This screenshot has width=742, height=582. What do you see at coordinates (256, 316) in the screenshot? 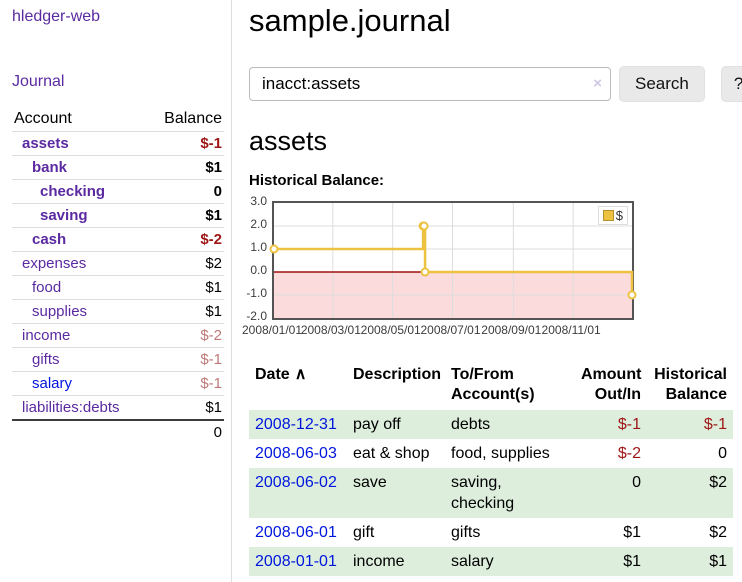
I see `y-tick-label: -2.0` at bounding box center [256, 316].